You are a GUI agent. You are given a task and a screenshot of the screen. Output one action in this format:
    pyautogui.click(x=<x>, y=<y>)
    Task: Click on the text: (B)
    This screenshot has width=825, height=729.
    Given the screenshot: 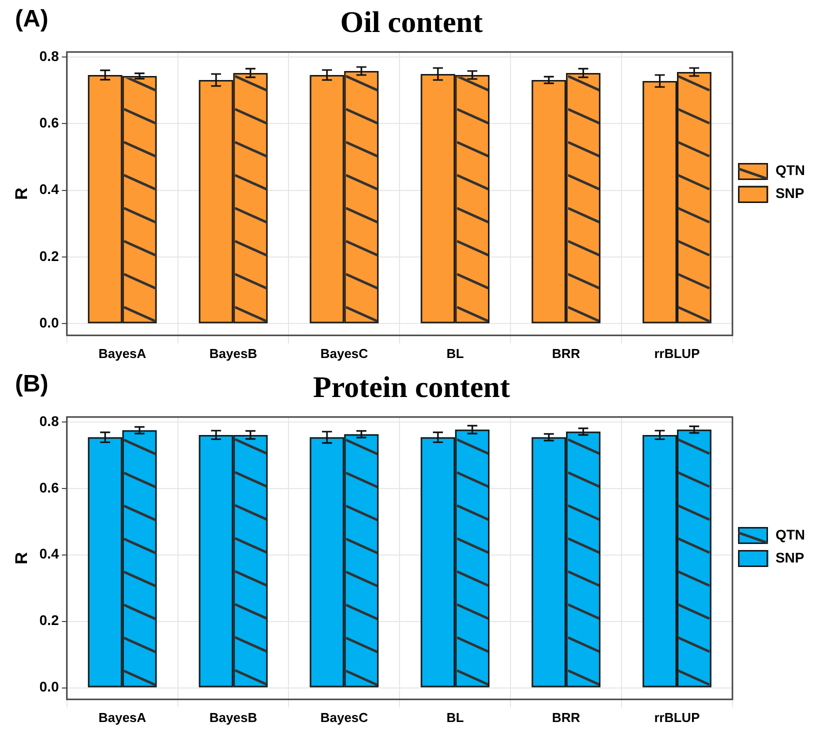 What is the action you would take?
    pyautogui.click(x=31, y=384)
    